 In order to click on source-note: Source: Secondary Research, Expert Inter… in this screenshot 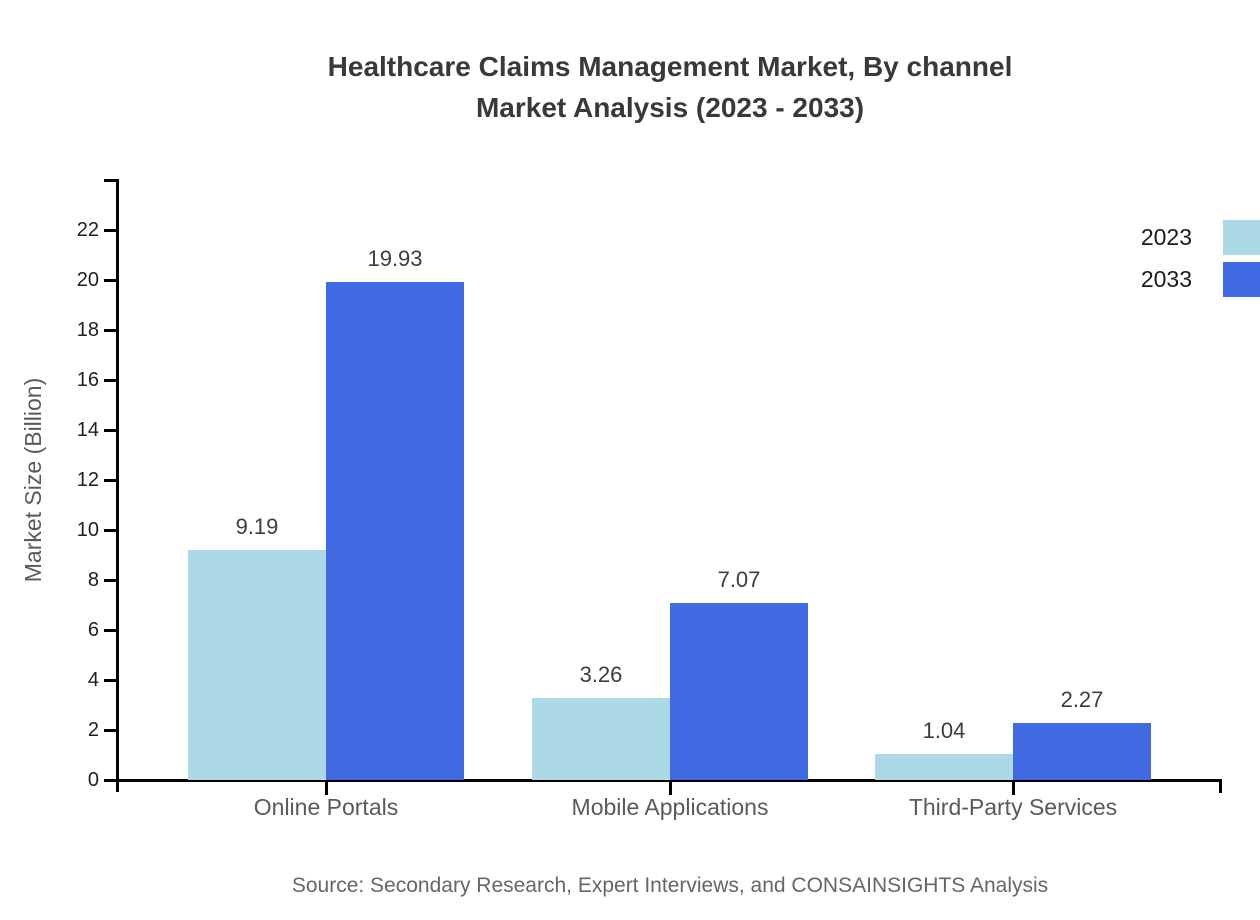, I will do `click(670, 885)`.